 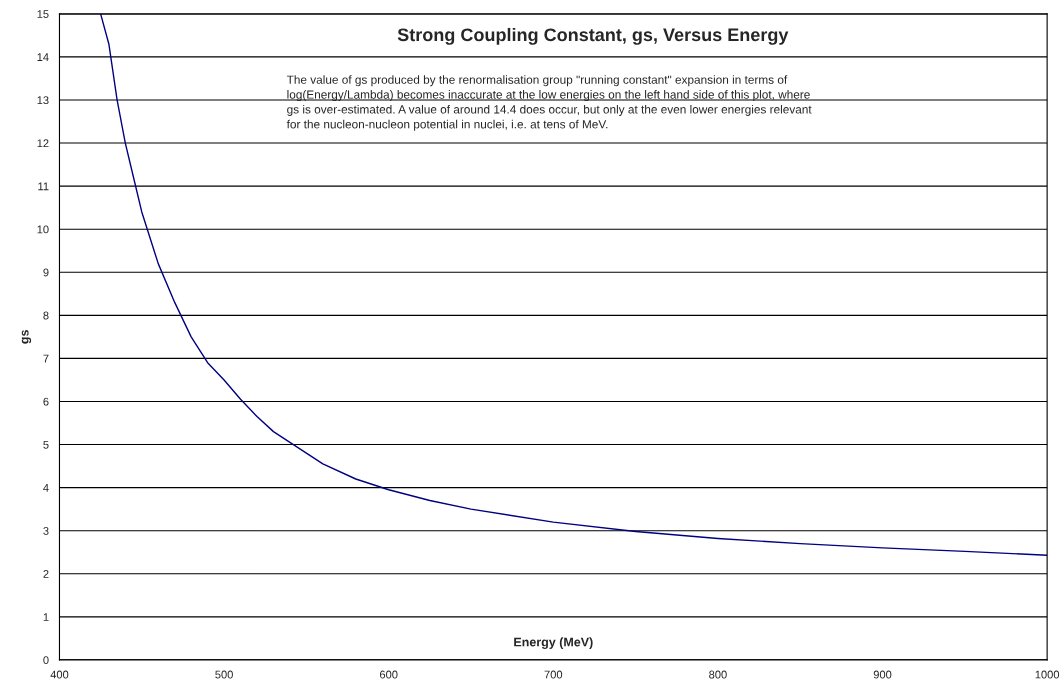 I want to click on y-tick-label: 11, so click(x=43, y=186).